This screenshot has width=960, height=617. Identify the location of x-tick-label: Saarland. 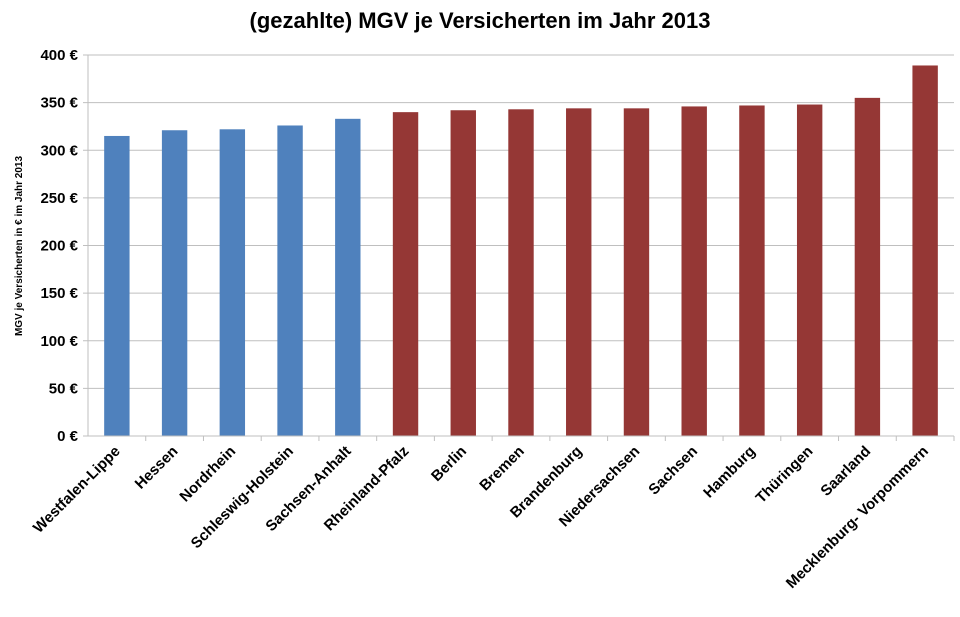
(845, 471).